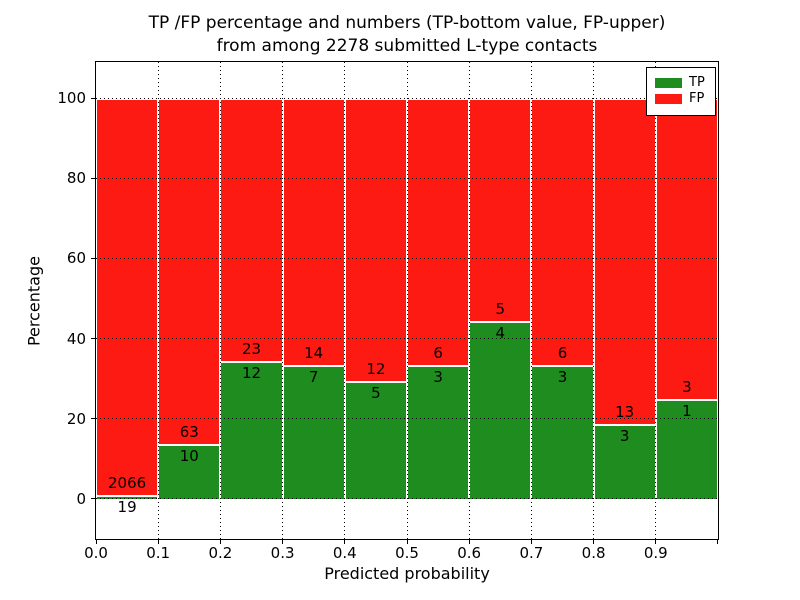 The image size is (800, 600). What do you see at coordinates (668, 99) in the screenshot?
I see `legend-swatch-fp` at bounding box center [668, 99].